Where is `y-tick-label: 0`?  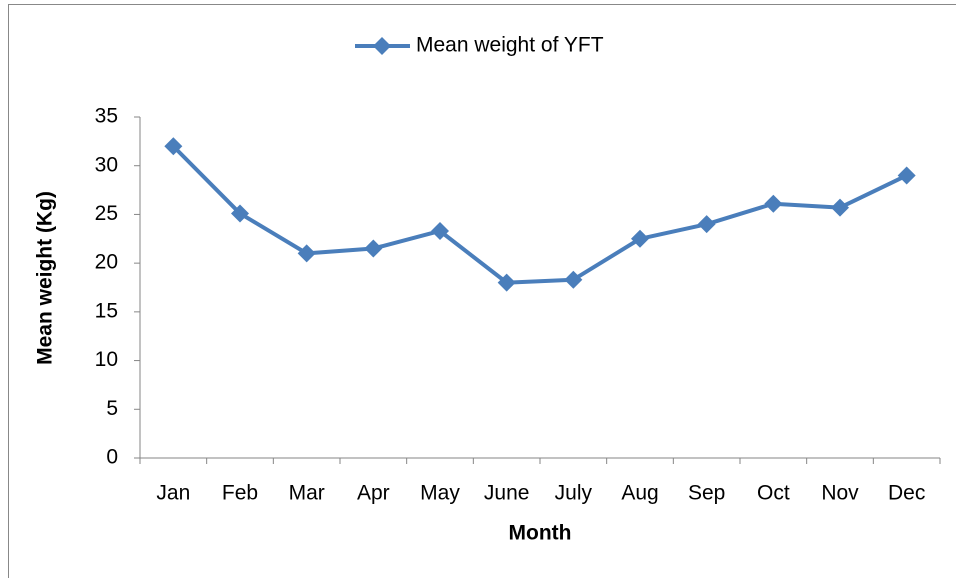
y-tick-label: 0 is located at coordinates (112, 457).